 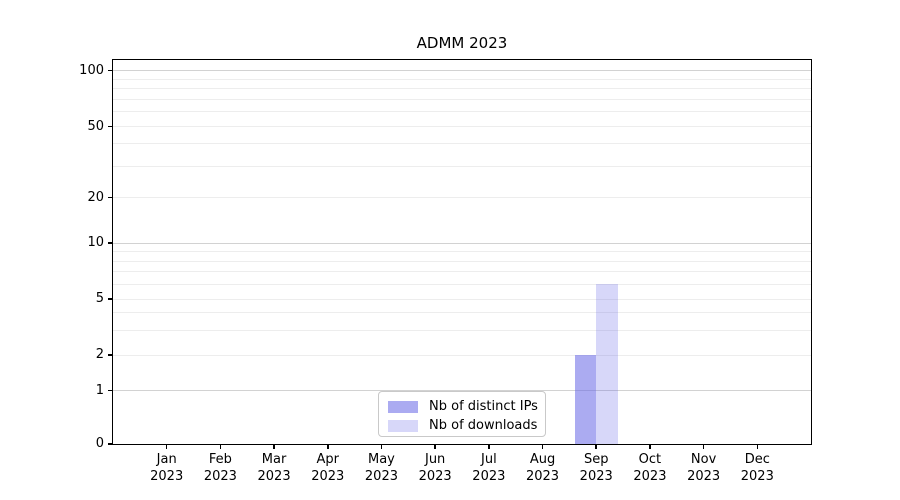 What do you see at coordinates (95, 197) in the screenshot?
I see `y-tick-label: 20` at bounding box center [95, 197].